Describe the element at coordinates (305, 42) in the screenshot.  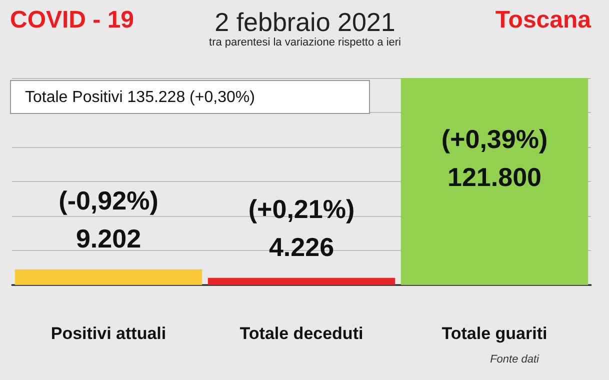
I see `chart-subtitle: tra parentesi la variazione rispetto a ieri` at that location.